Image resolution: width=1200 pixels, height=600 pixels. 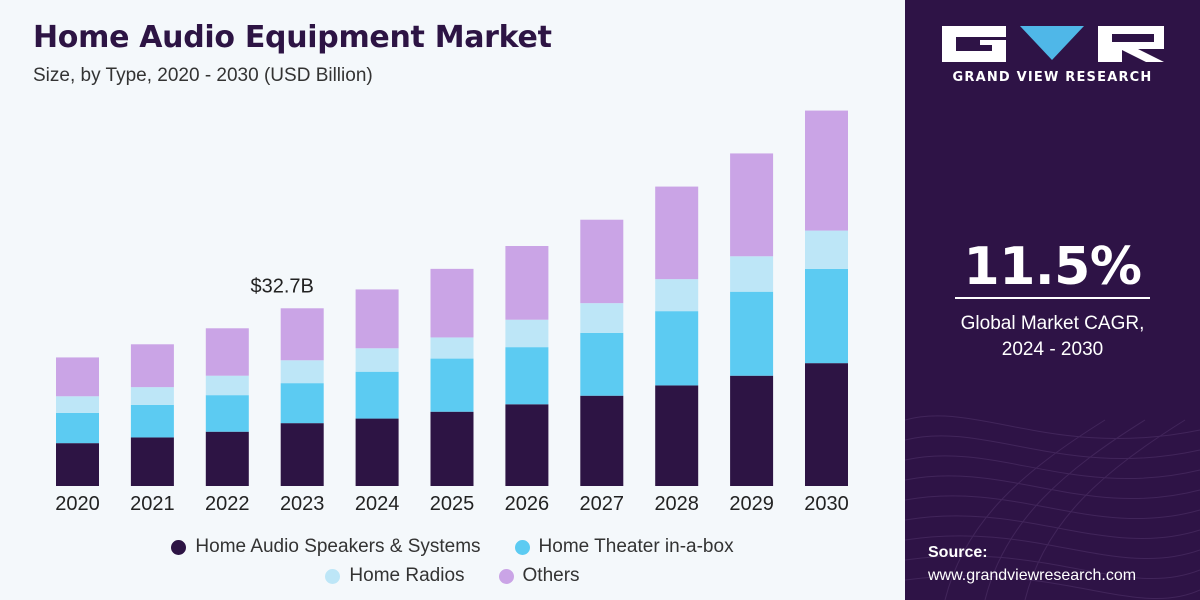 I want to click on cagr-divider, so click(x=1052, y=298).